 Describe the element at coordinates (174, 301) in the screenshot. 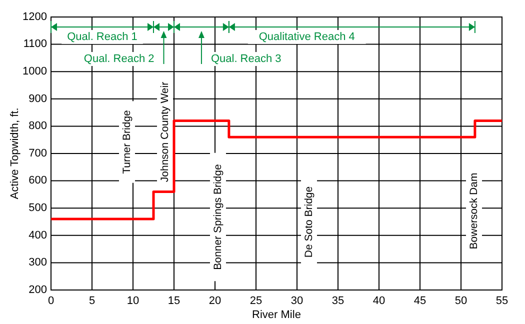

I see `x-tick-label: 15` at that location.